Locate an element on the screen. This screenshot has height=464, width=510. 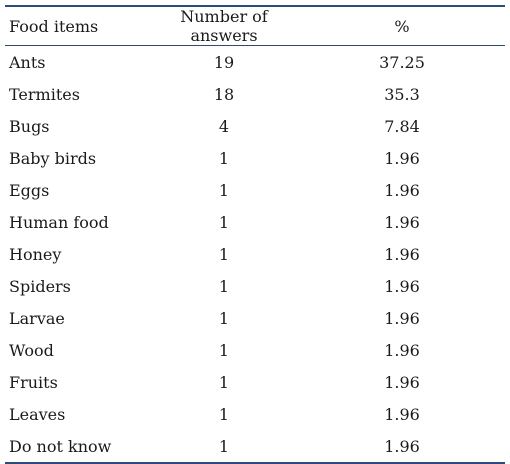
table-top-rule is located at coordinates (255, 6).